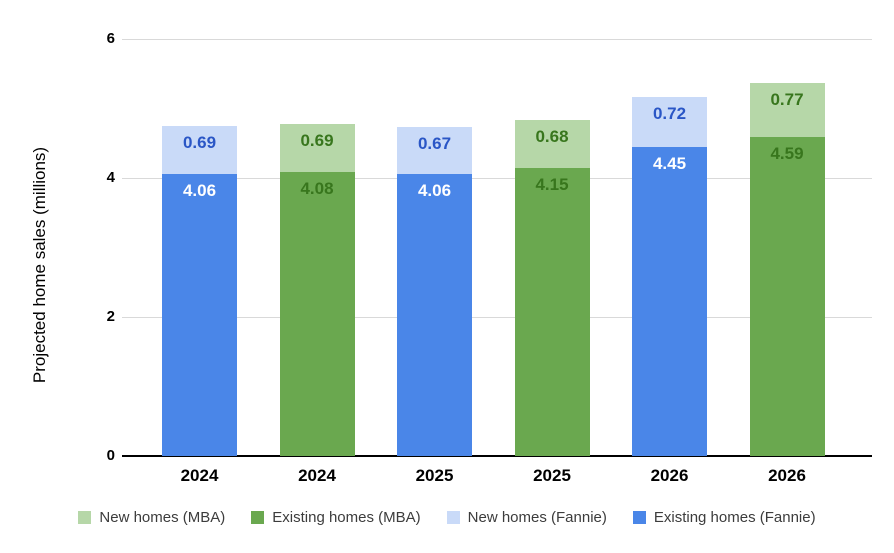 The image size is (894, 553). I want to click on bar-2025-mba: 0.68 4.15, so click(552, 288).